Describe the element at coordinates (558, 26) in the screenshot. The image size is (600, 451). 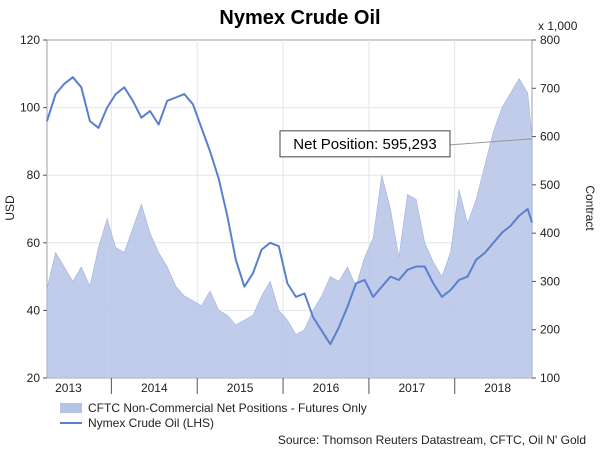
I see `right-axis-multiplier: x 1,000` at that location.